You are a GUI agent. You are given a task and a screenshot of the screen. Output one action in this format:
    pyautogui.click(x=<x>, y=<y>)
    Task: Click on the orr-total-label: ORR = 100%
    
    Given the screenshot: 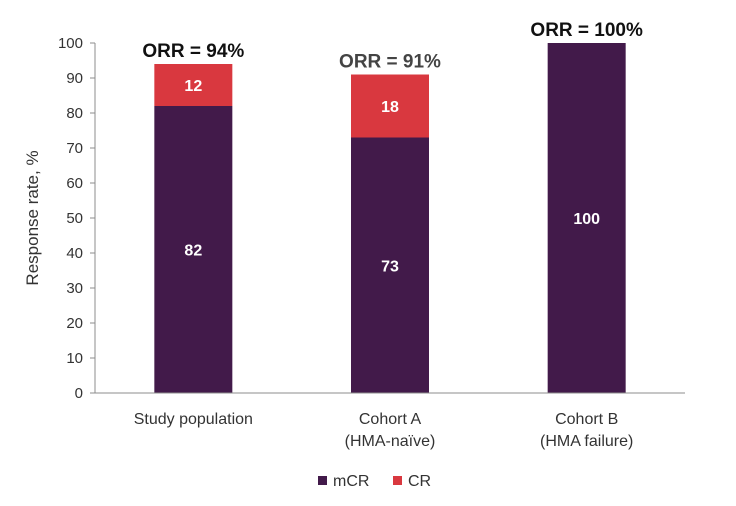 What is the action you would take?
    pyautogui.click(x=586, y=30)
    